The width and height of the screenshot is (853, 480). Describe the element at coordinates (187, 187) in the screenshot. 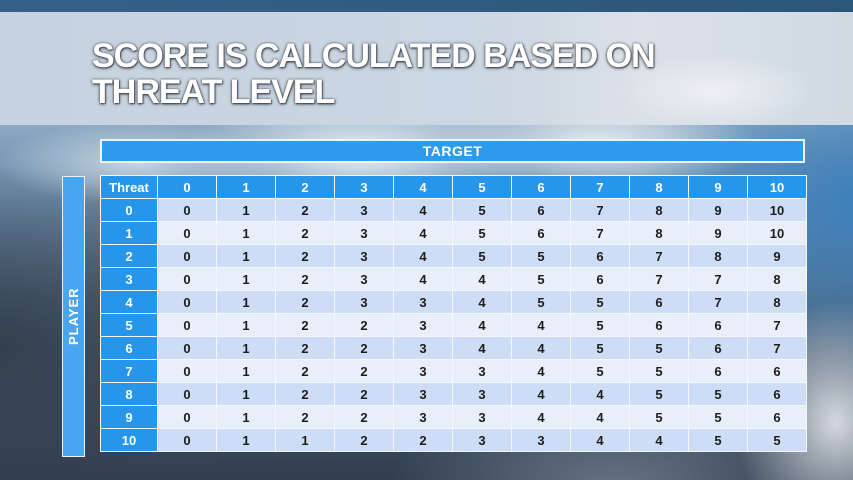

I see `target-column-header: 0` at that location.